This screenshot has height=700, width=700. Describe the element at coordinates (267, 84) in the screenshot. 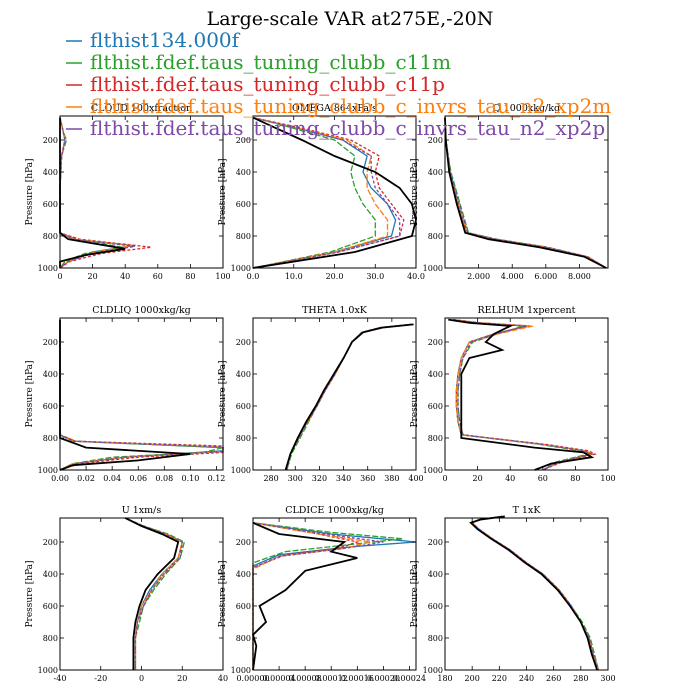

I see `legend-label: flthist.fdef.taus_tuning_clubb_c11p` at that location.